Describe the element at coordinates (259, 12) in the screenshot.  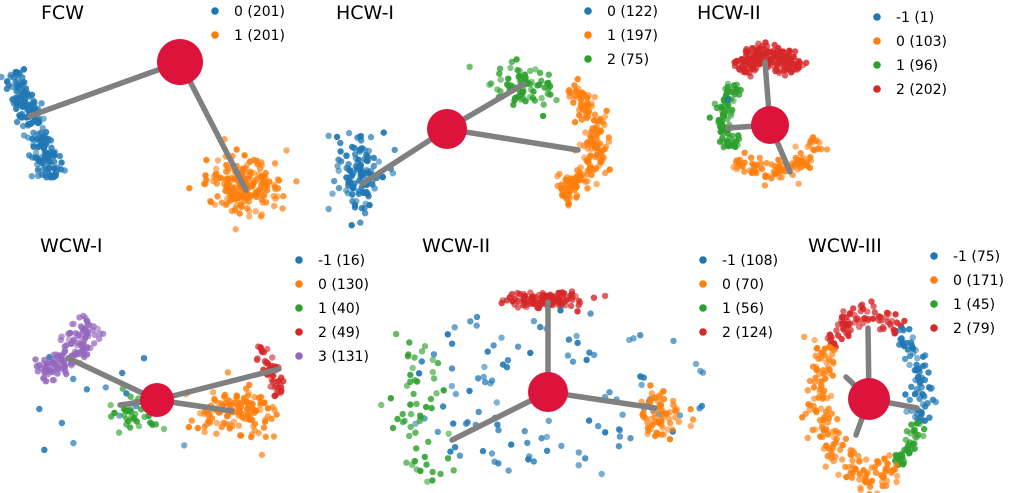
I see `legend-label: 0 (201)` at that location.